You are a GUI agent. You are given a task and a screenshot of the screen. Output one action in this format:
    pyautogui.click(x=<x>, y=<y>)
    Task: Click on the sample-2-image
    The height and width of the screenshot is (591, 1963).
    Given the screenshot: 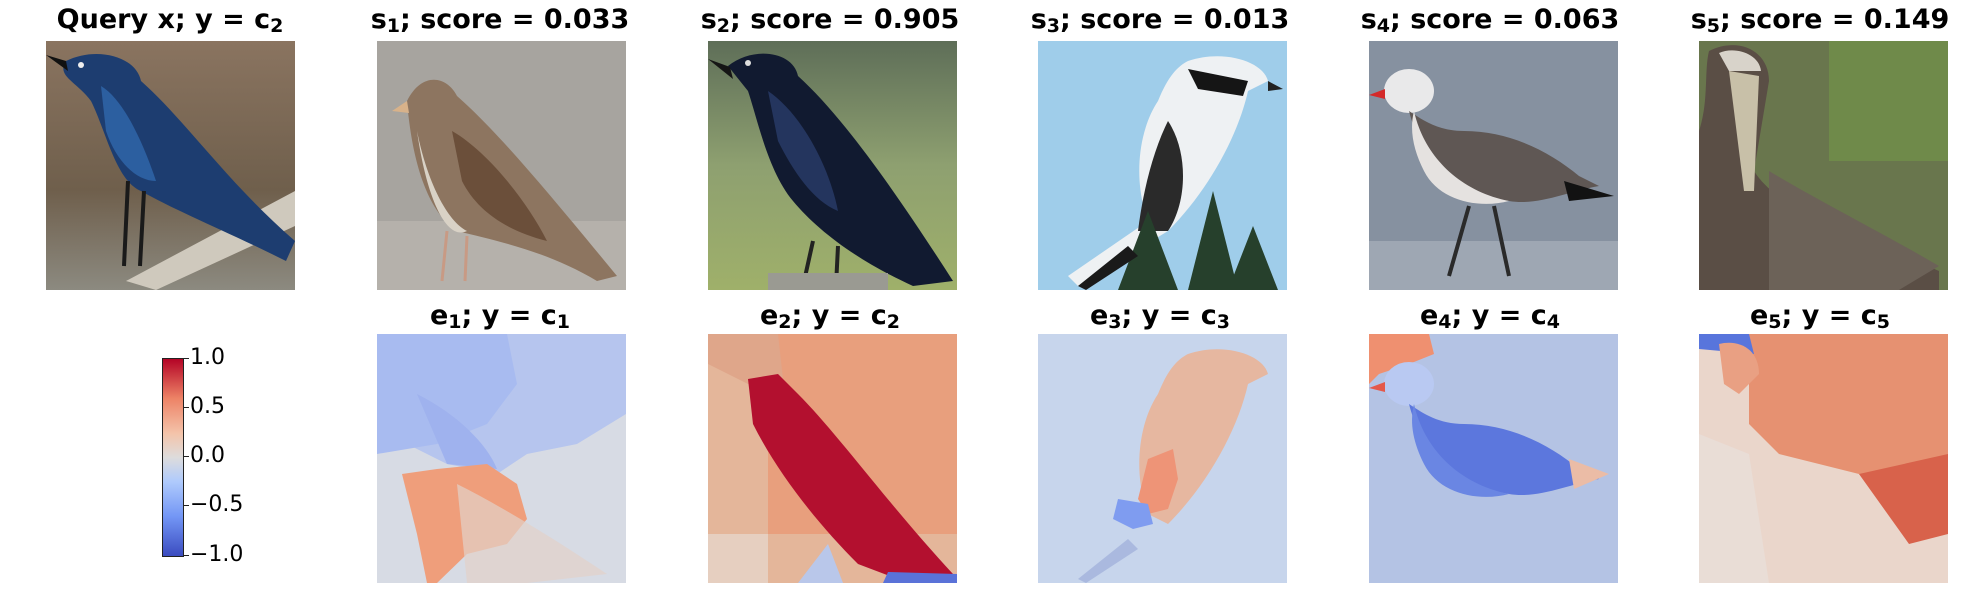 What is the action you would take?
    pyautogui.click(x=832, y=165)
    